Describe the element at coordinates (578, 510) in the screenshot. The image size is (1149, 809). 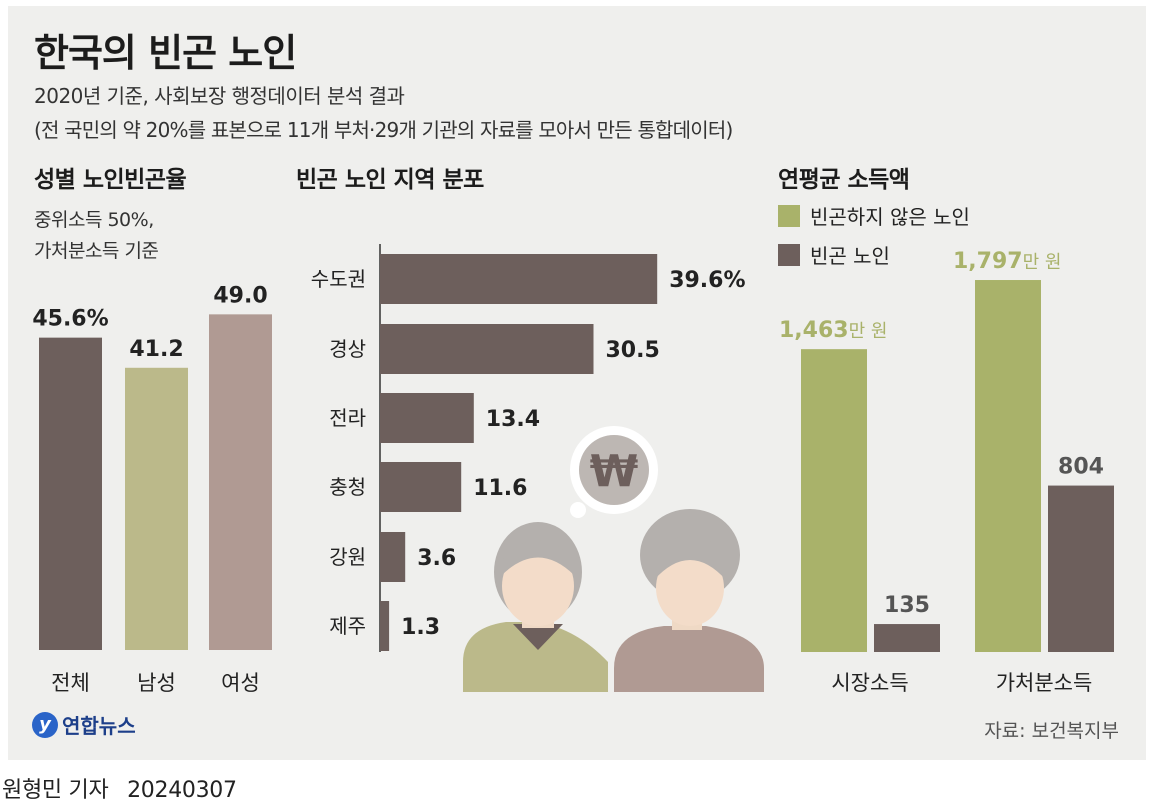
I see `thought-bubble-small` at that location.